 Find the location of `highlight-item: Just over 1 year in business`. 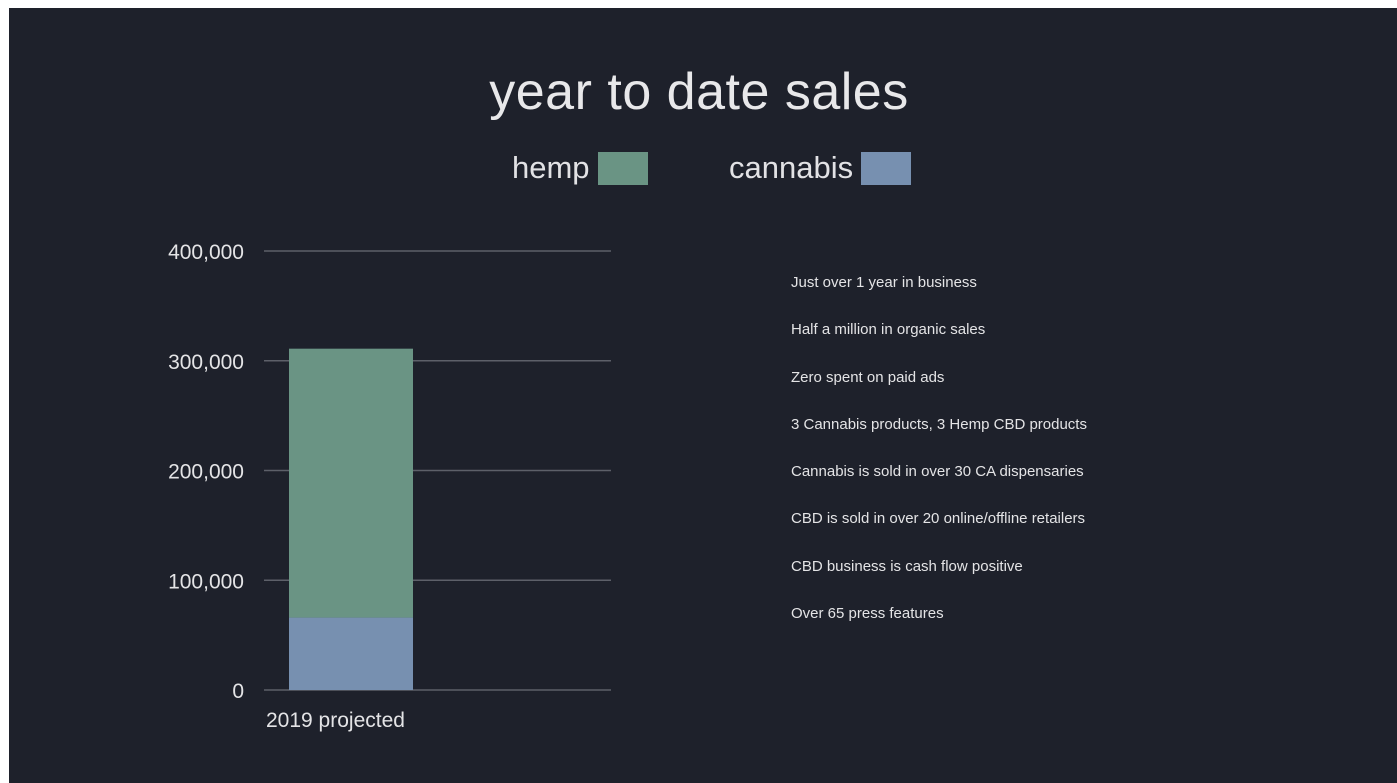

highlight-item: Just over 1 year in business is located at coordinates (884, 282).